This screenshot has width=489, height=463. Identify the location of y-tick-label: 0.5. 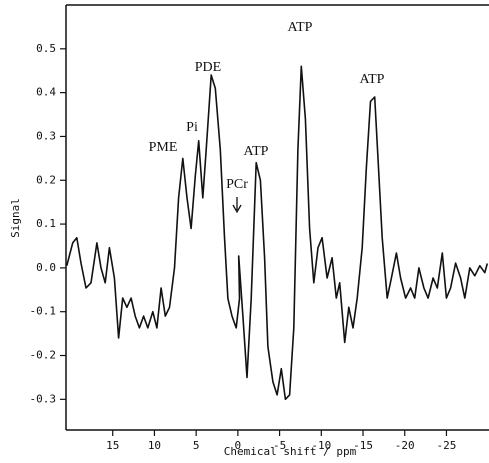
(46, 48).